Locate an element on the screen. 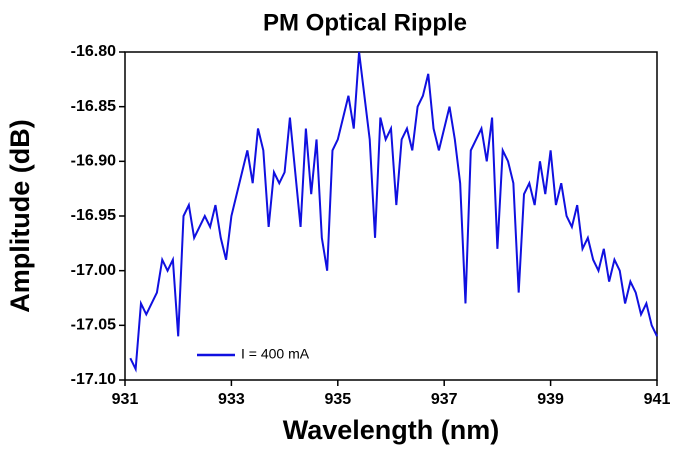 This screenshot has height=449, width=677. legend-label: I = 400 mA is located at coordinates (275, 354).